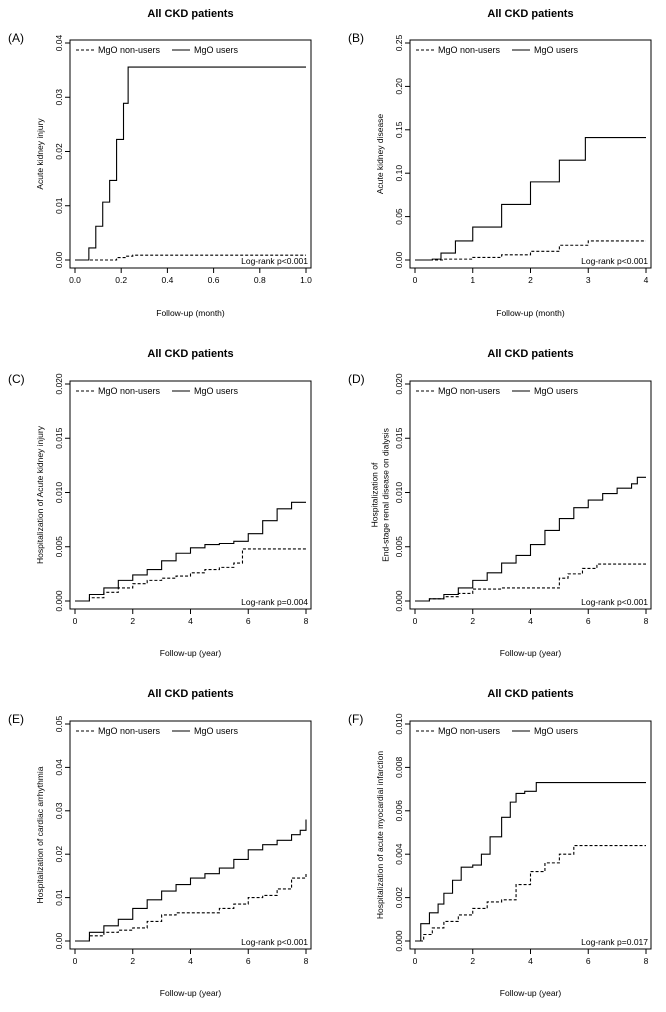 Image resolution: width=666 pixels, height=1012 pixels. What do you see at coordinates (588, 280) in the screenshot?
I see `x-tick-label: 3` at bounding box center [588, 280].